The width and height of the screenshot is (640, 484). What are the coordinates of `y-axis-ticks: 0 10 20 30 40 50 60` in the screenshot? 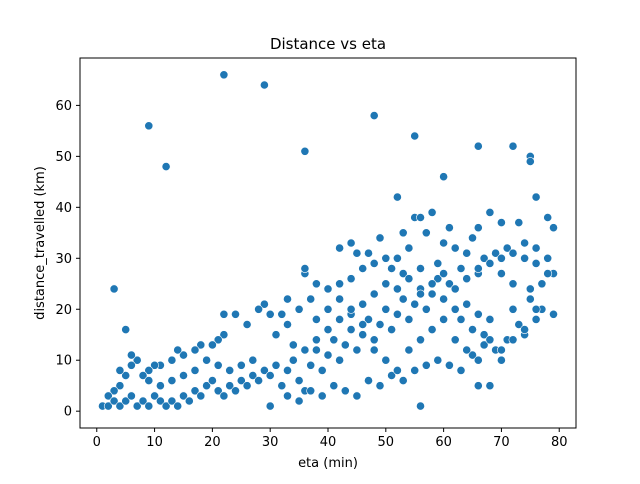 It's located at (67, 259).